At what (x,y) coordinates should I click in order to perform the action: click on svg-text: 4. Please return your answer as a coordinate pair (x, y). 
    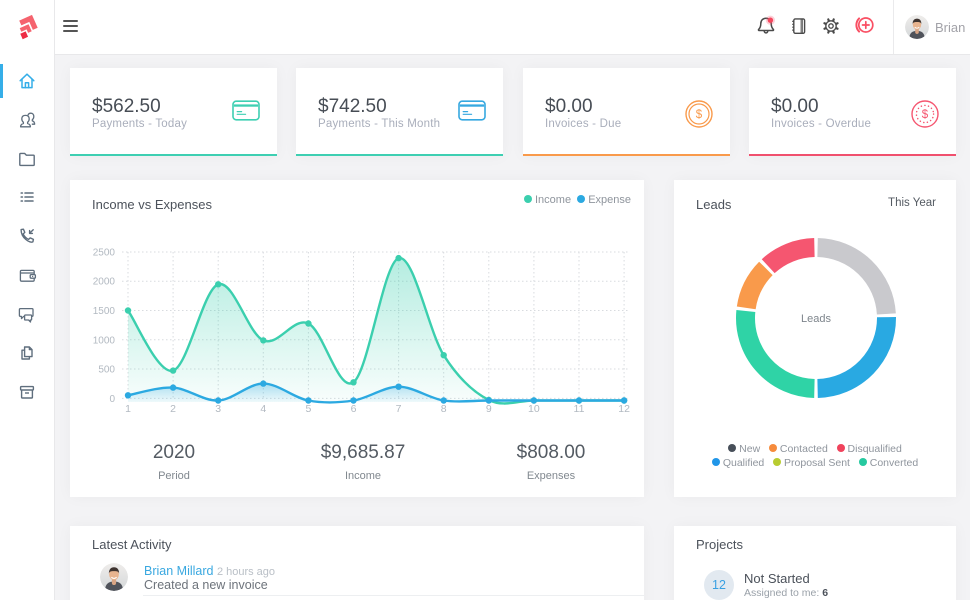
    Looking at the image, I should click on (263, 409).